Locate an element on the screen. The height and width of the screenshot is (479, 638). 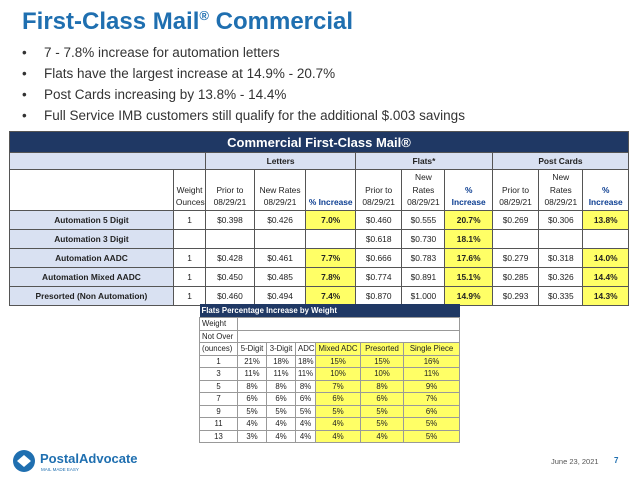
postal-advocate-logo: PostalAdvocate MAIL MADE EASY is located at coordinates (75, 461).